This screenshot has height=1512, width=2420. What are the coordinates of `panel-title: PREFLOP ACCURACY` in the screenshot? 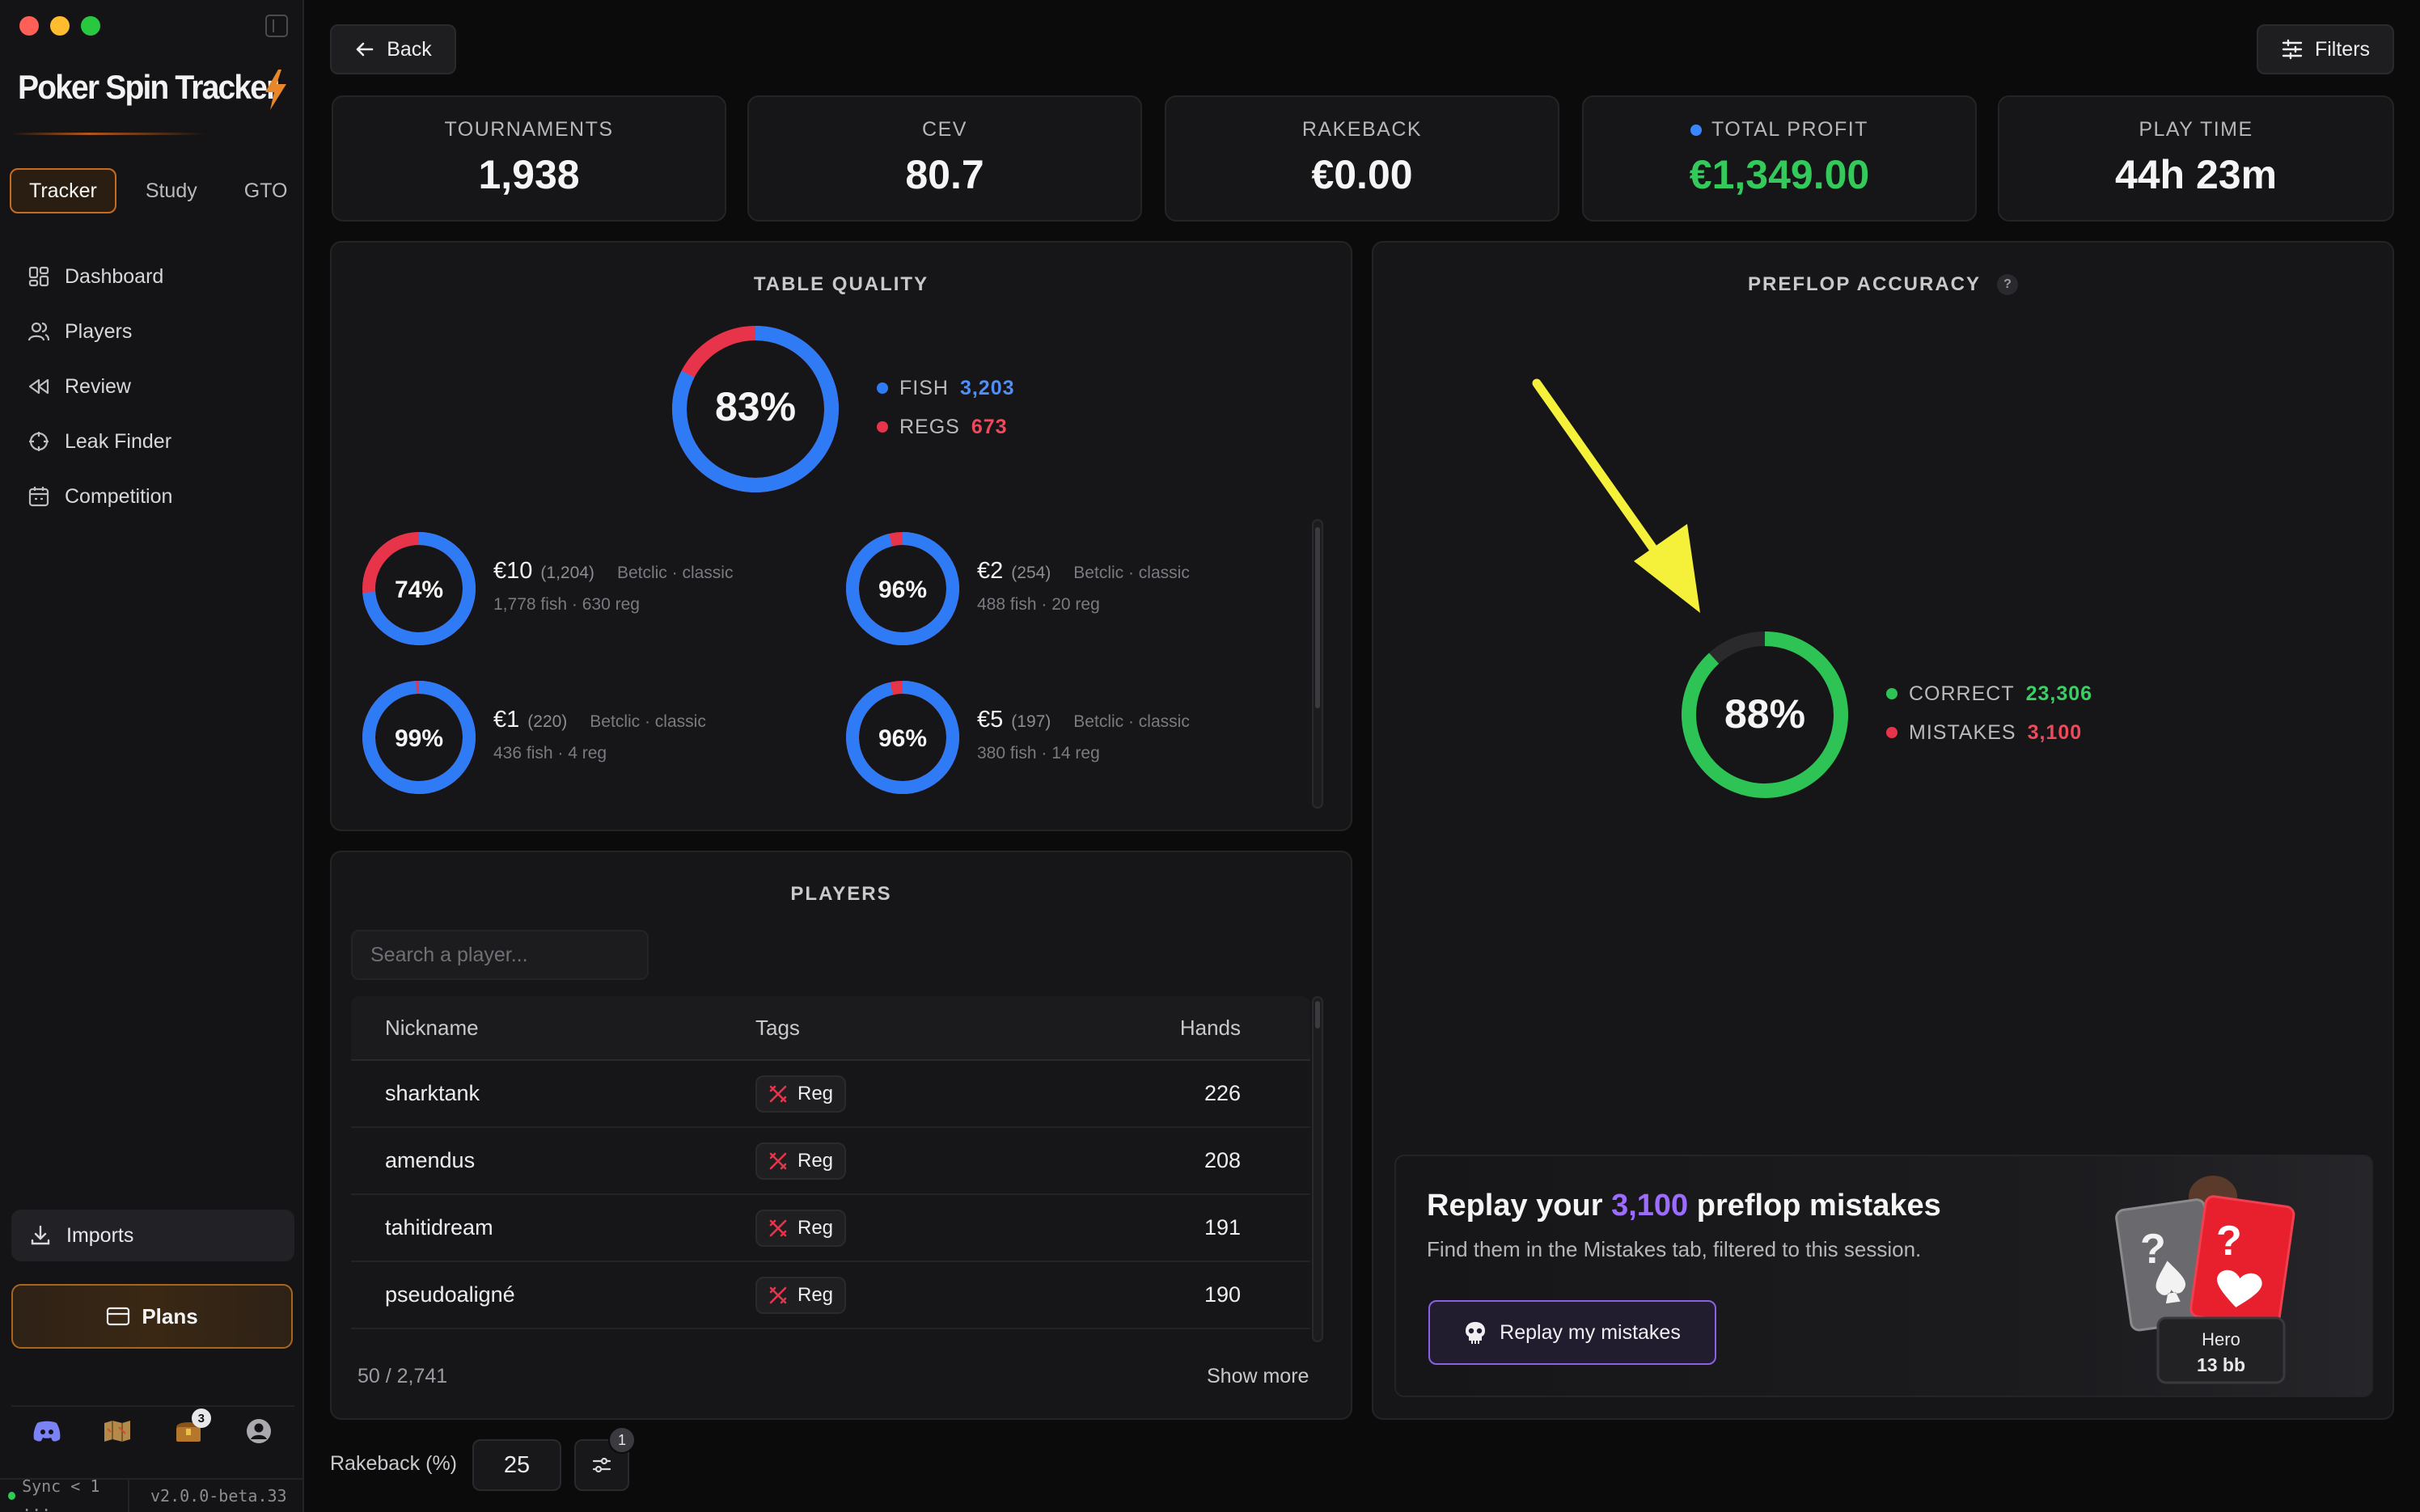 It's located at (1864, 284).